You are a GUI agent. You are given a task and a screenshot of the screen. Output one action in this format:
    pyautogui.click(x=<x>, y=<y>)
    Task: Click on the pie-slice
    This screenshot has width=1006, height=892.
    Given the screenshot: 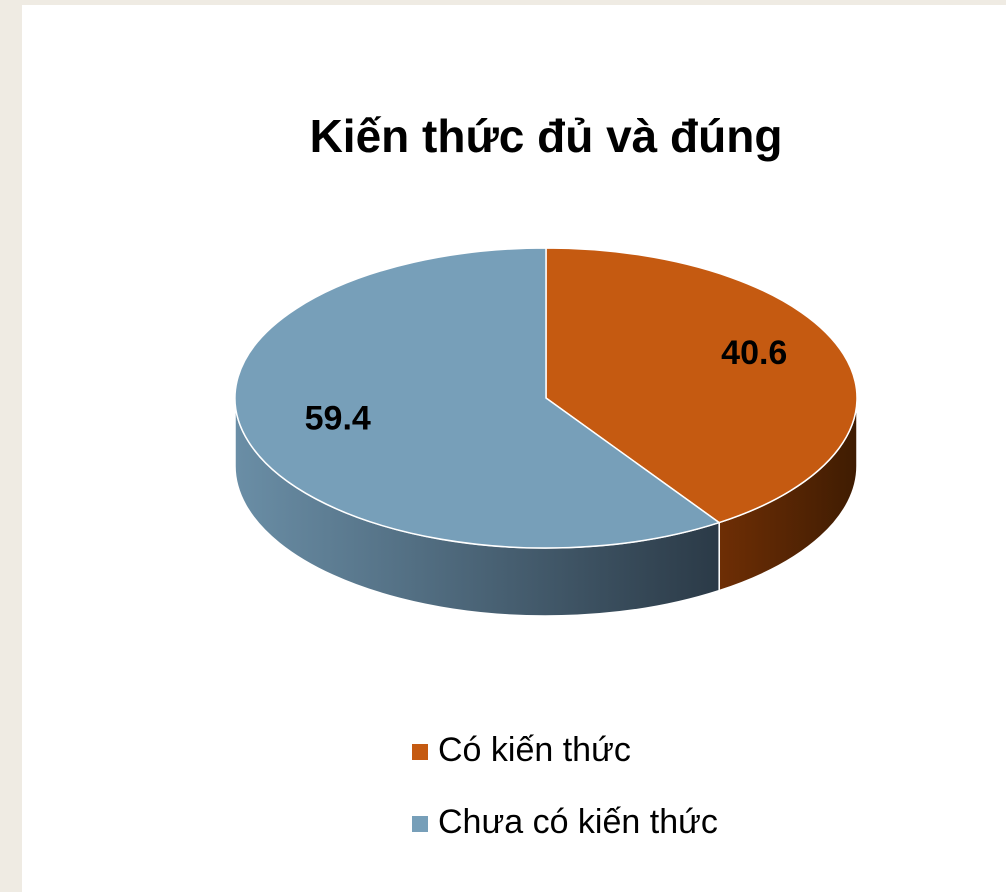 What is the action you would take?
    pyautogui.click(x=701, y=385)
    